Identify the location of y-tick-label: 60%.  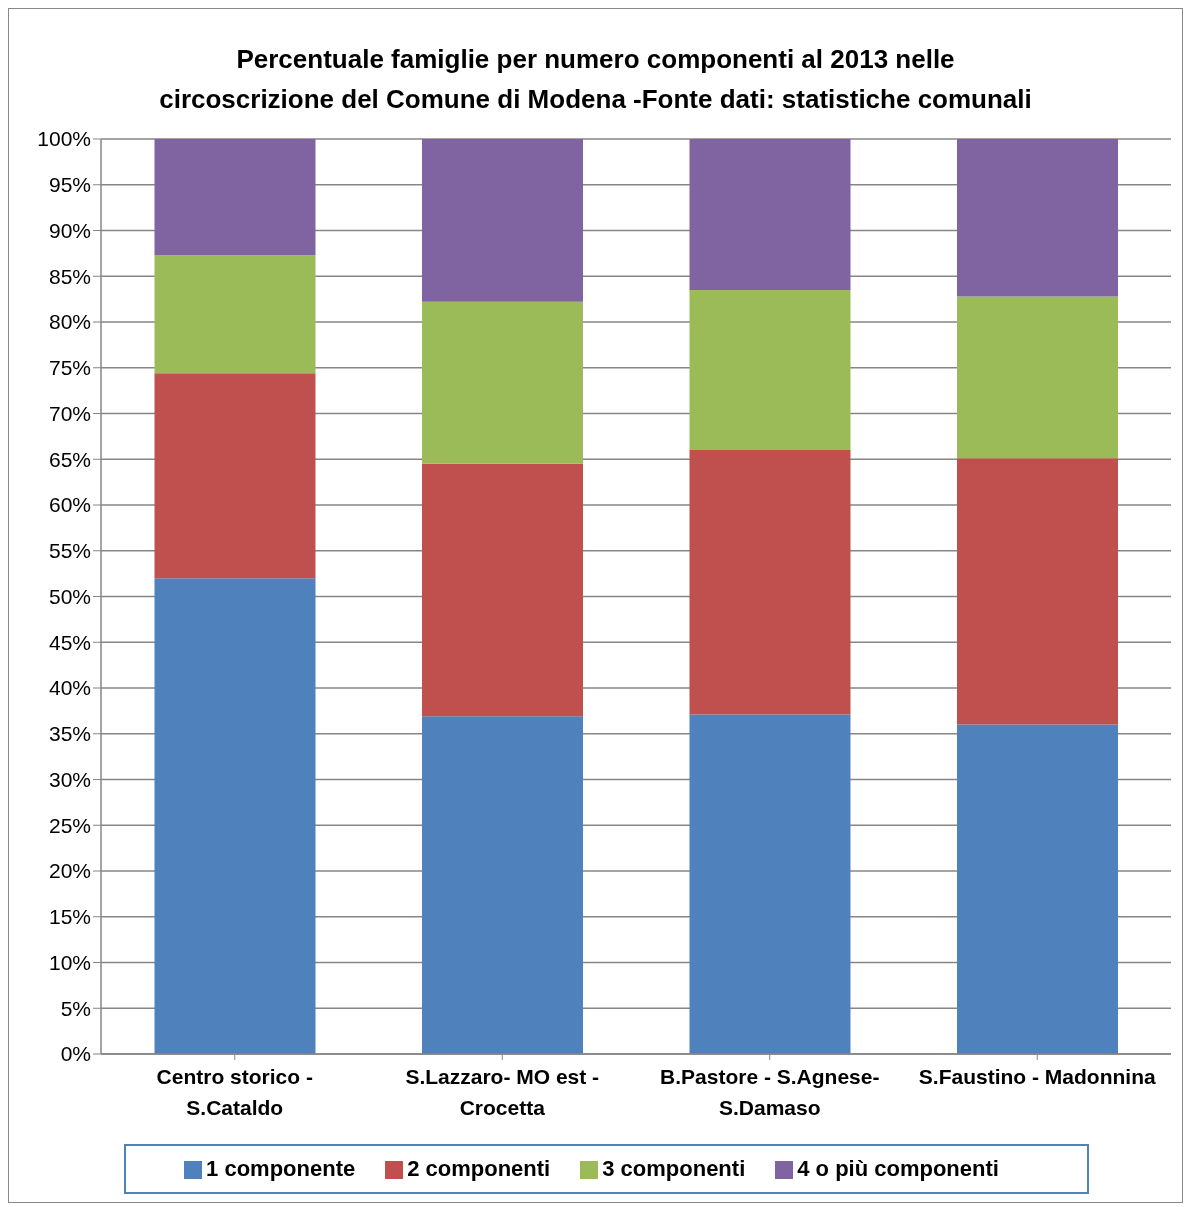
(69, 505).